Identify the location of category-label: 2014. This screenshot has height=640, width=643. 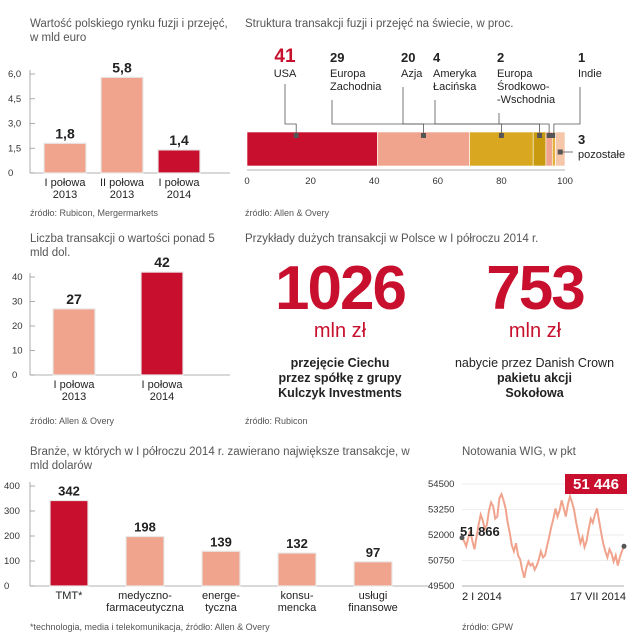
(162, 397).